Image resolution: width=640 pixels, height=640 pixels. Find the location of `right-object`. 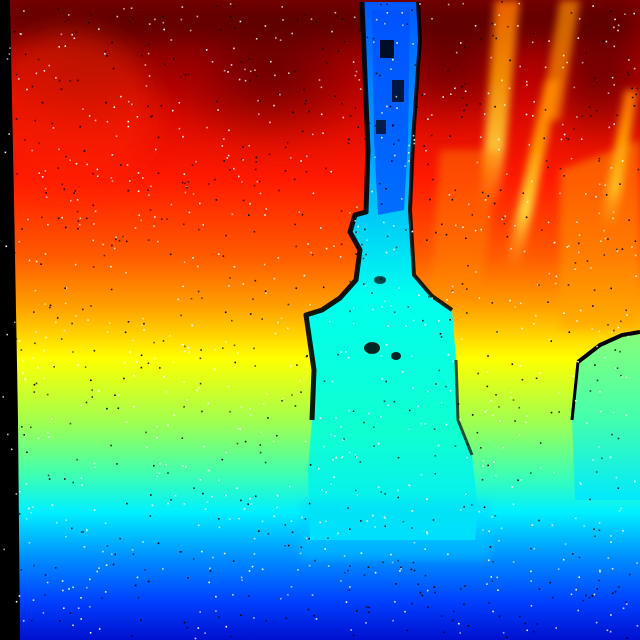

right-object is located at coordinates (605, 415).